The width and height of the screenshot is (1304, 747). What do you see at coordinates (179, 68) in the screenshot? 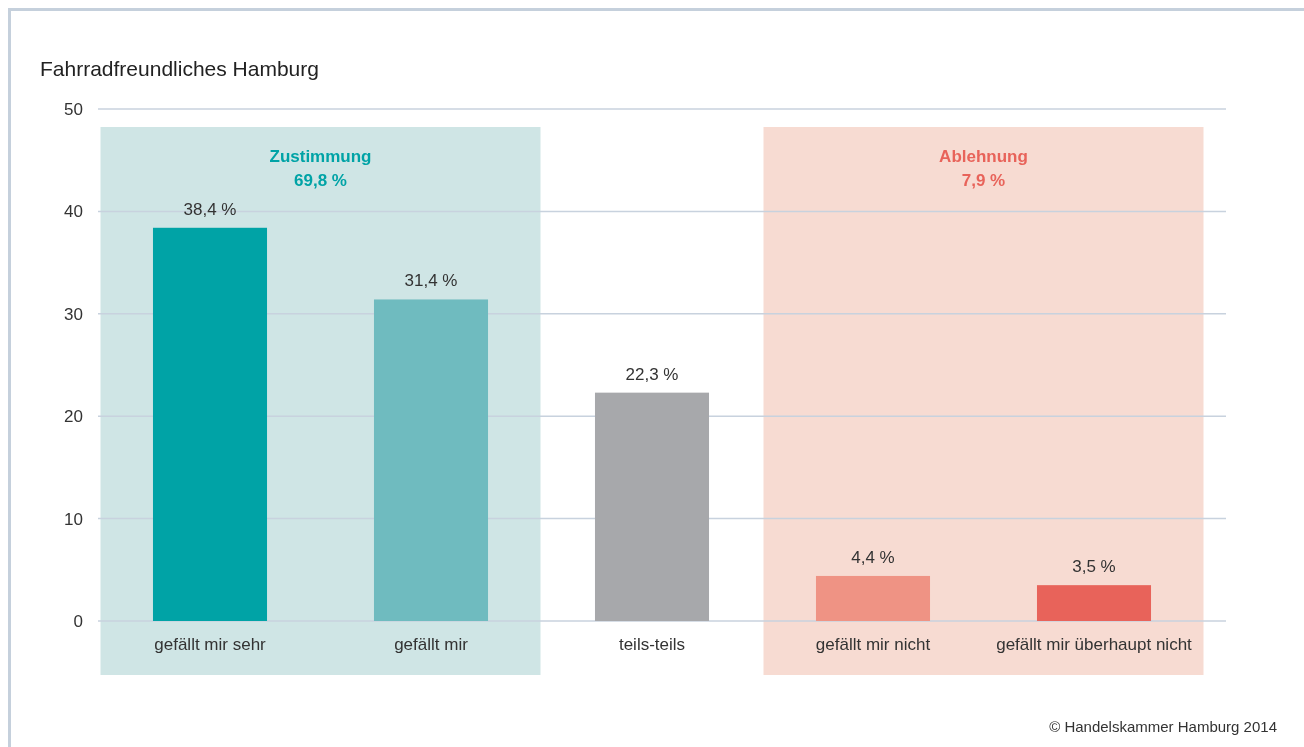
I see `chart-title: Fahrradfreundliches Hamburg` at bounding box center [179, 68].